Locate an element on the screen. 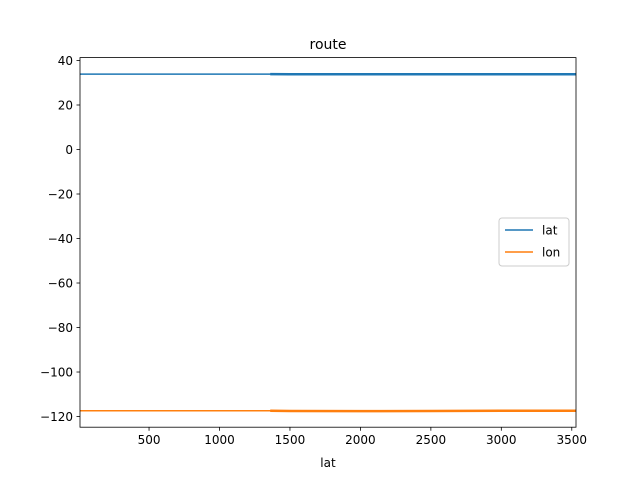  legend-label-lat: lat is located at coordinates (550, 231).